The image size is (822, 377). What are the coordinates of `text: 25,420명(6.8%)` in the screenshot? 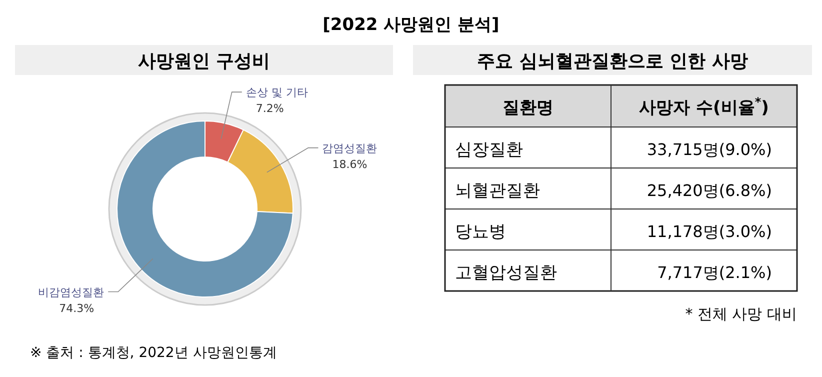 It's located at (709, 190).